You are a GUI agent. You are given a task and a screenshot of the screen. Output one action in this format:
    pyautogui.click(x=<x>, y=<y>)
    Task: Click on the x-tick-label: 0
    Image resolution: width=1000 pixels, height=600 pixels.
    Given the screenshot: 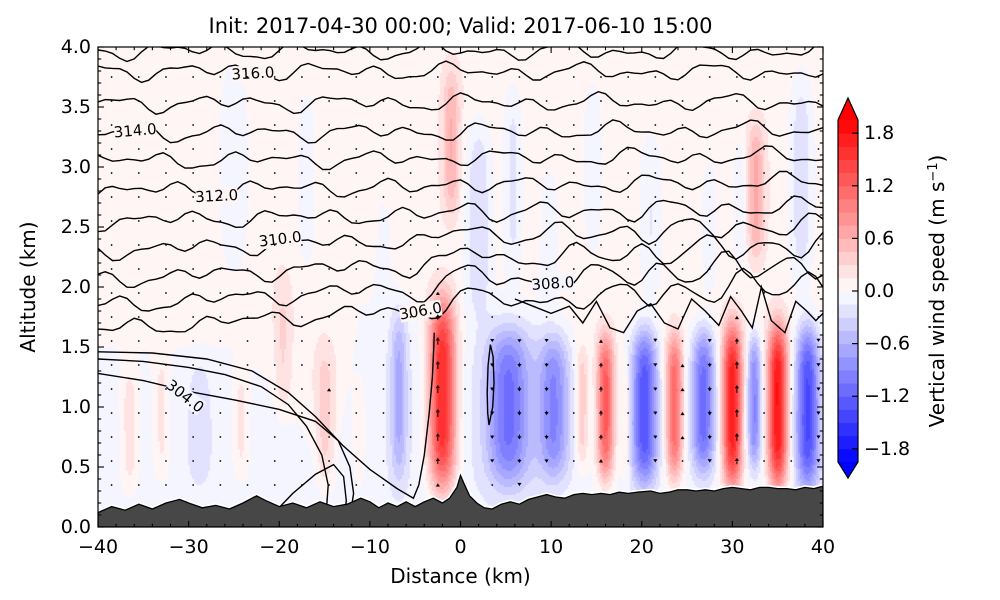 What is the action you would take?
    pyautogui.click(x=460, y=547)
    